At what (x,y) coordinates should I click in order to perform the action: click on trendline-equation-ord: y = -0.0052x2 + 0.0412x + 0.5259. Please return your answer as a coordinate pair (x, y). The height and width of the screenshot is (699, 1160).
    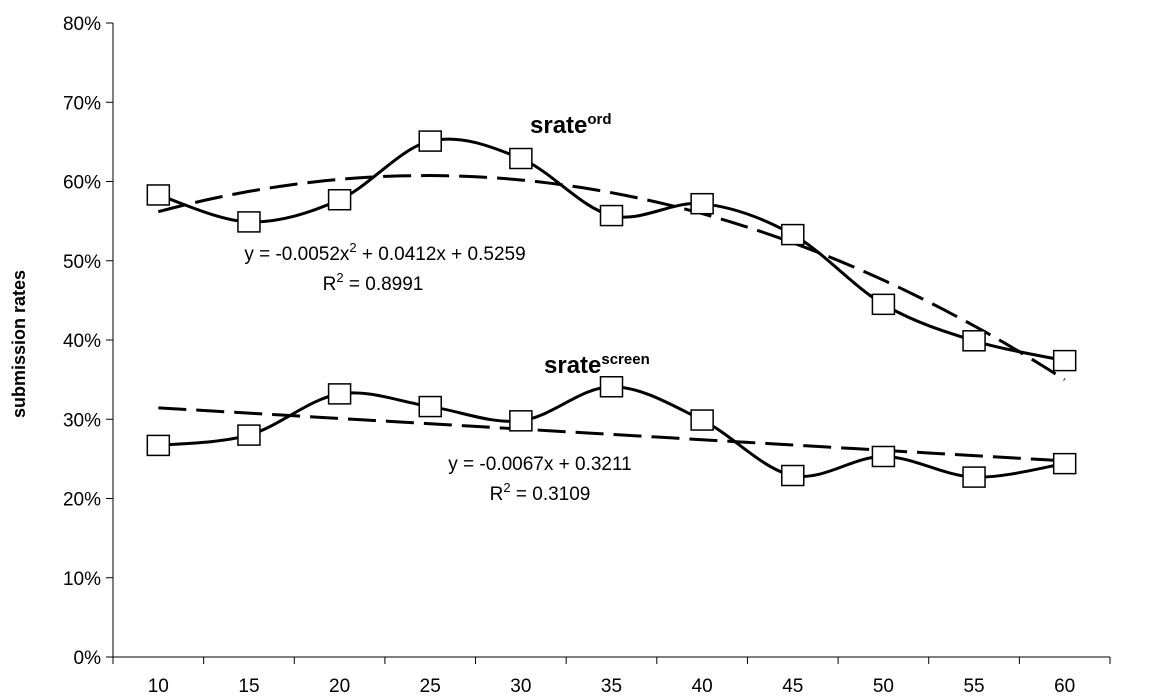
    Looking at the image, I should click on (384, 252).